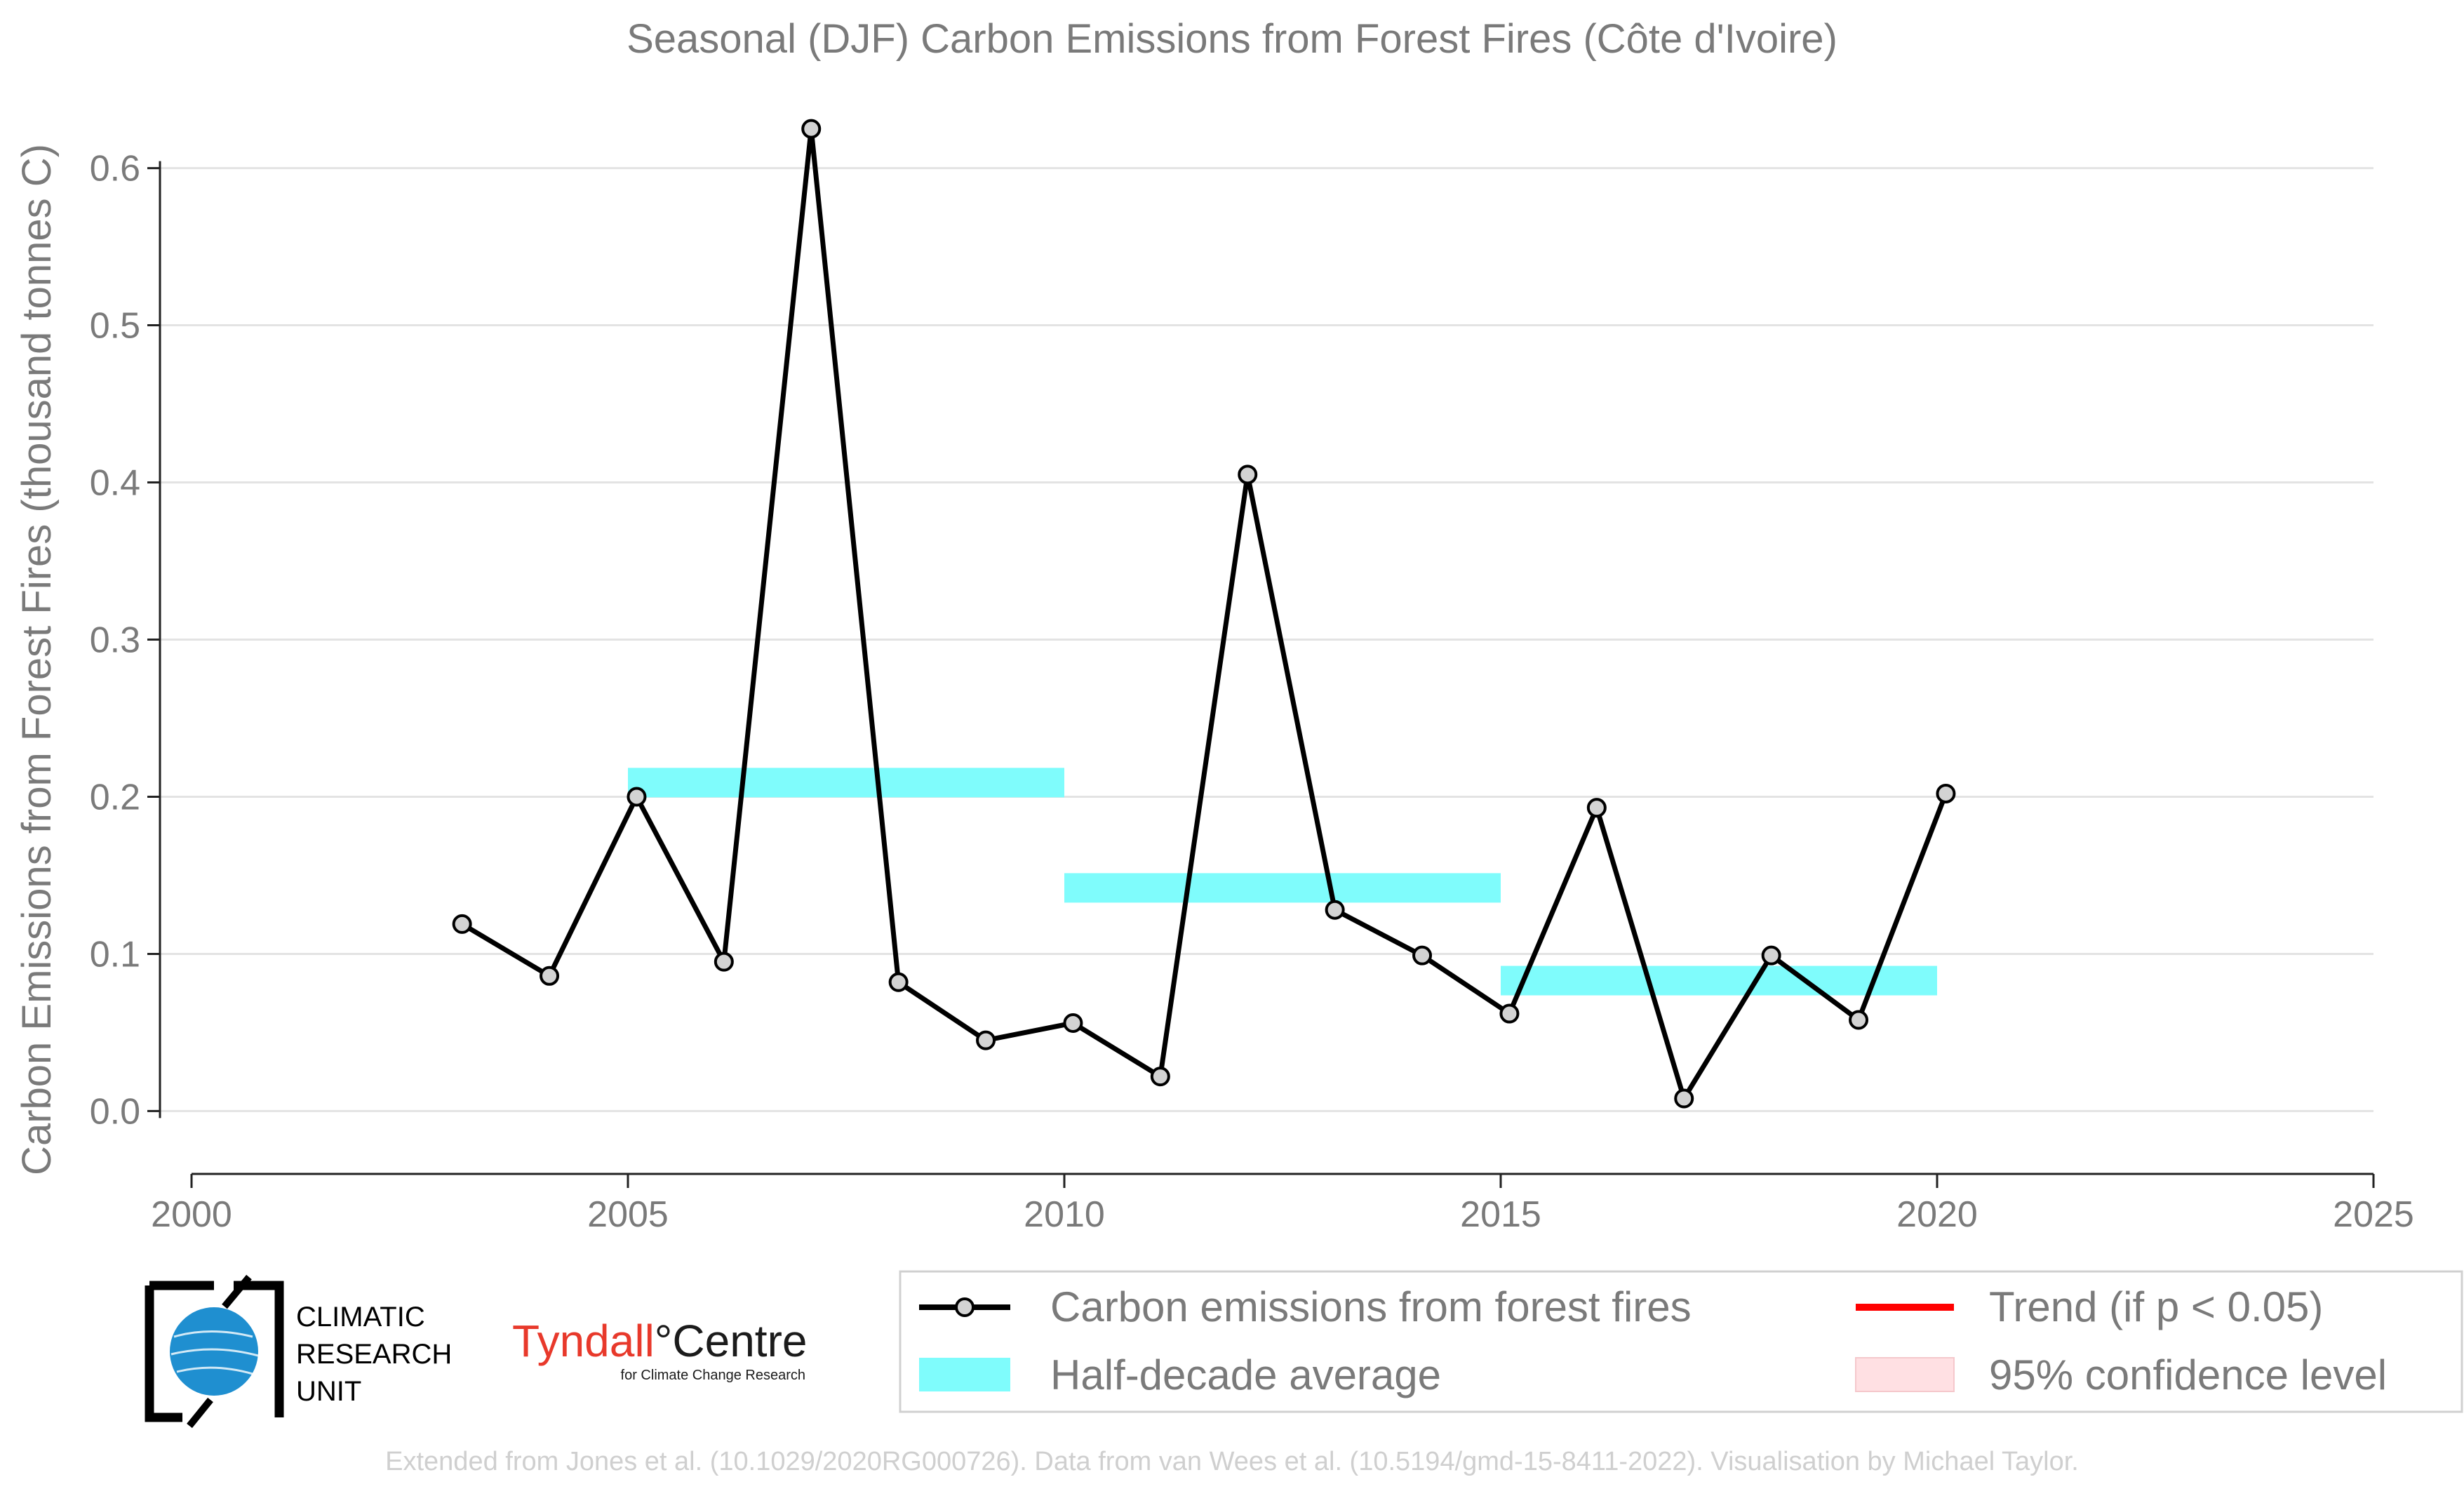  Describe the element at coordinates (2373, 1214) in the screenshot. I see `x-tick-label: 2025` at that location.